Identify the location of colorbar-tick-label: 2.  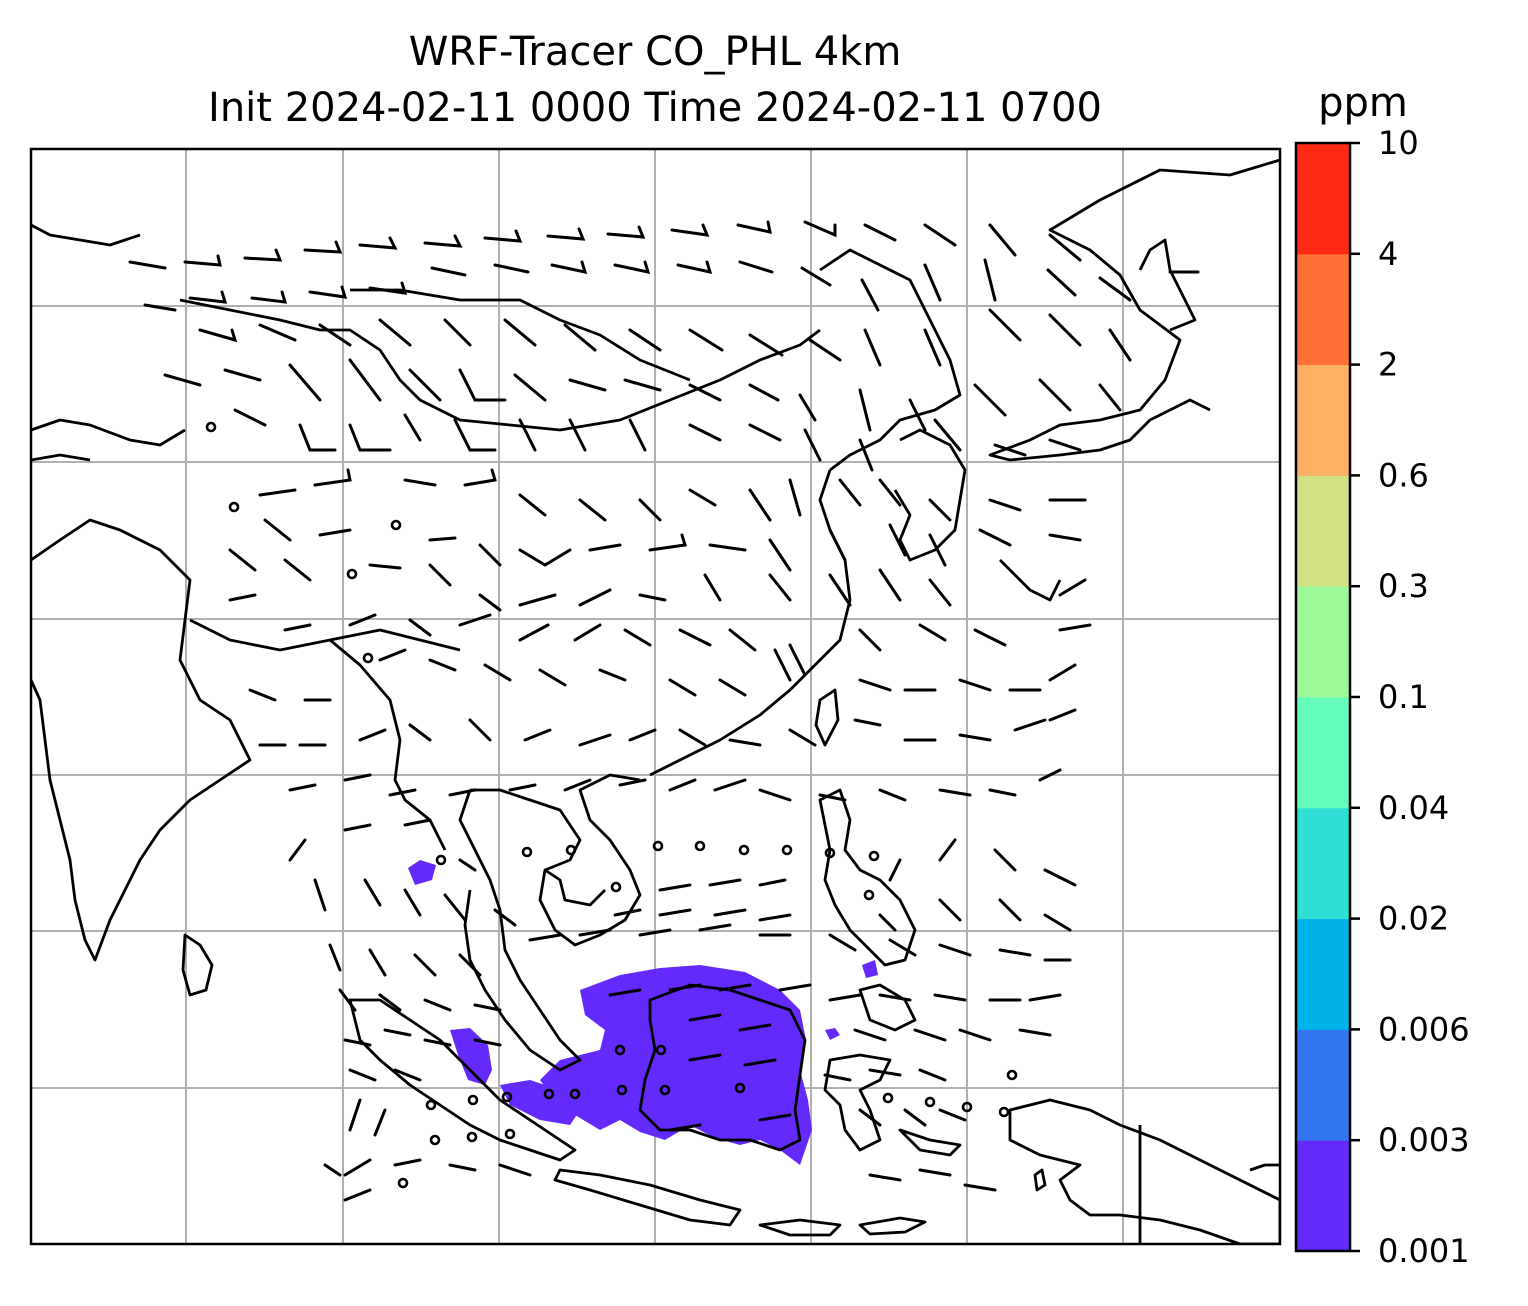
(1388, 365).